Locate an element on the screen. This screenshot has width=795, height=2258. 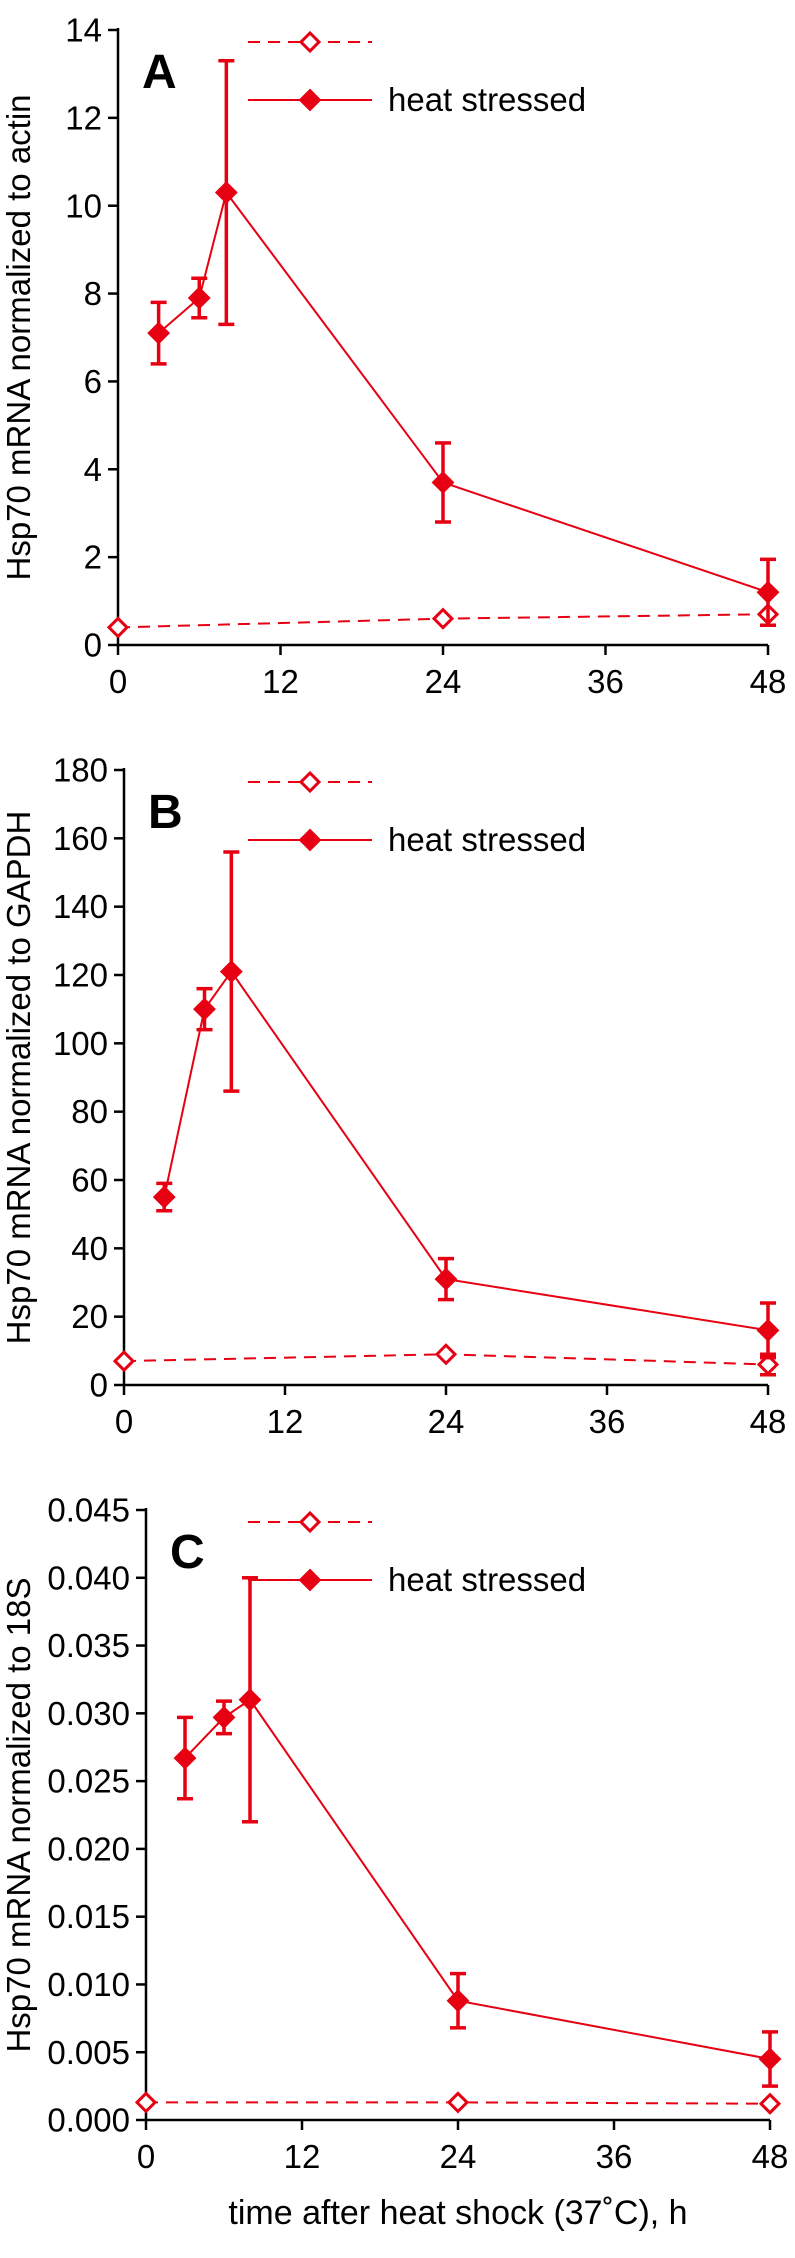
y-tick-label: 0.005 is located at coordinates (88, 2052).